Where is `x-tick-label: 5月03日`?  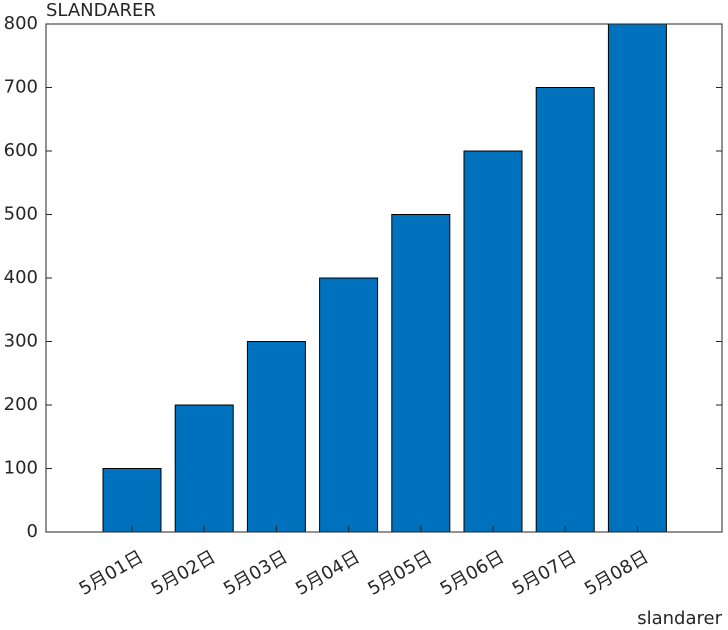 x-tick-label: 5月03日 is located at coordinates (255, 572).